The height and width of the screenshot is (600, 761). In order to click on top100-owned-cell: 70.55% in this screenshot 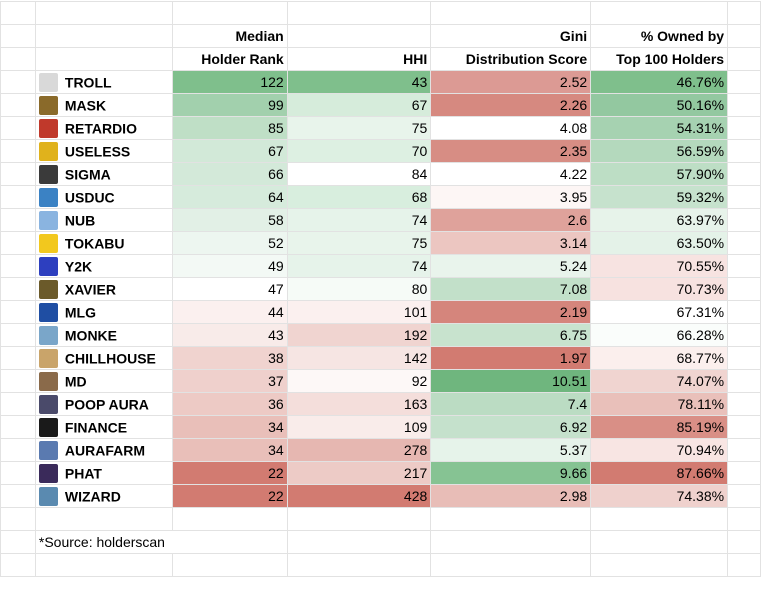, I will do `click(659, 266)`.